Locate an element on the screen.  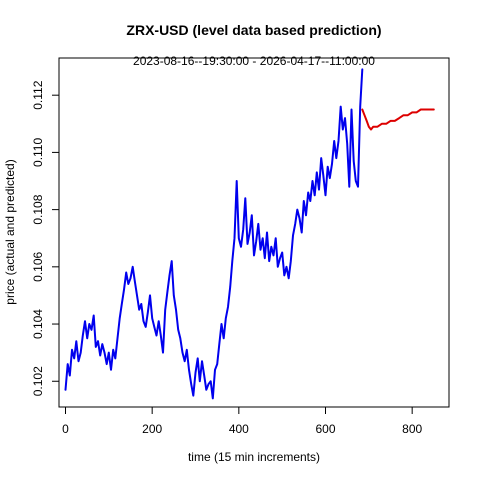
x-tick-label: 800 is located at coordinates (412, 429).